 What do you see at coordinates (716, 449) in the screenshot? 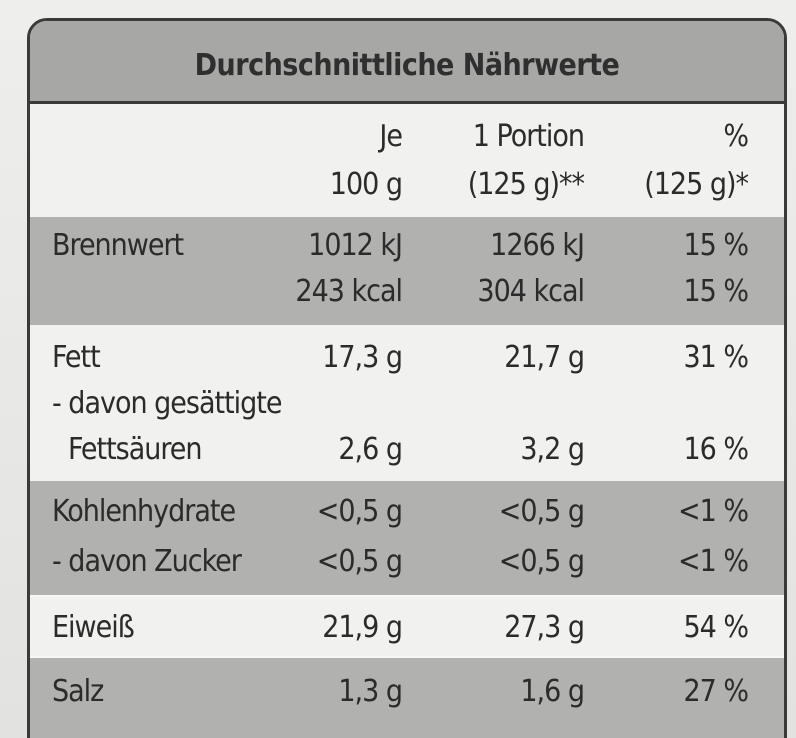
I see `gesaettigte-percent: 16 %` at bounding box center [716, 449].